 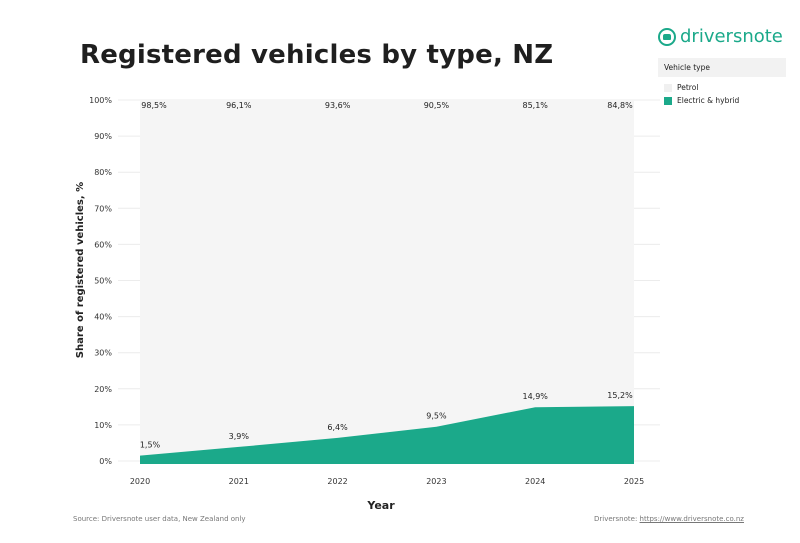 What do you see at coordinates (140, 481) in the screenshot?
I see `x-tick-label: 2020` at bounding box center [140, 481].